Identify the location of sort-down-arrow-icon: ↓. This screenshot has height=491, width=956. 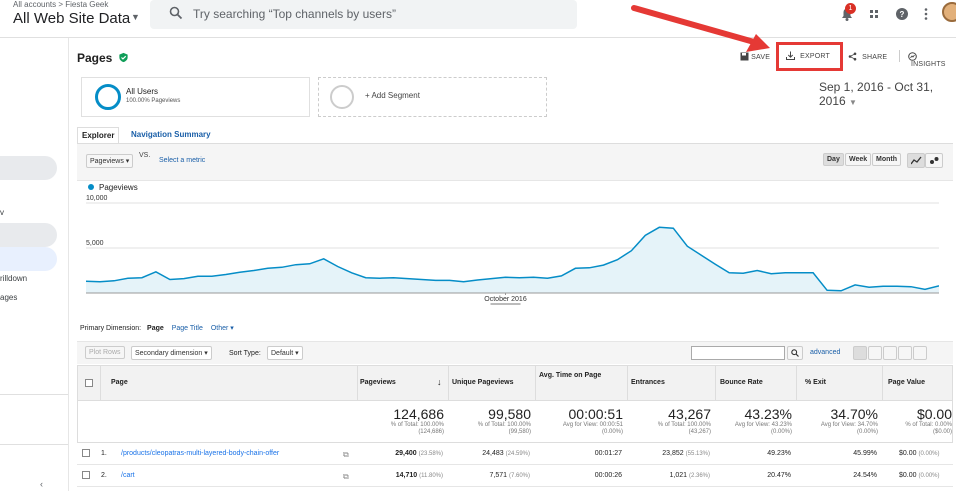
(439, 382).